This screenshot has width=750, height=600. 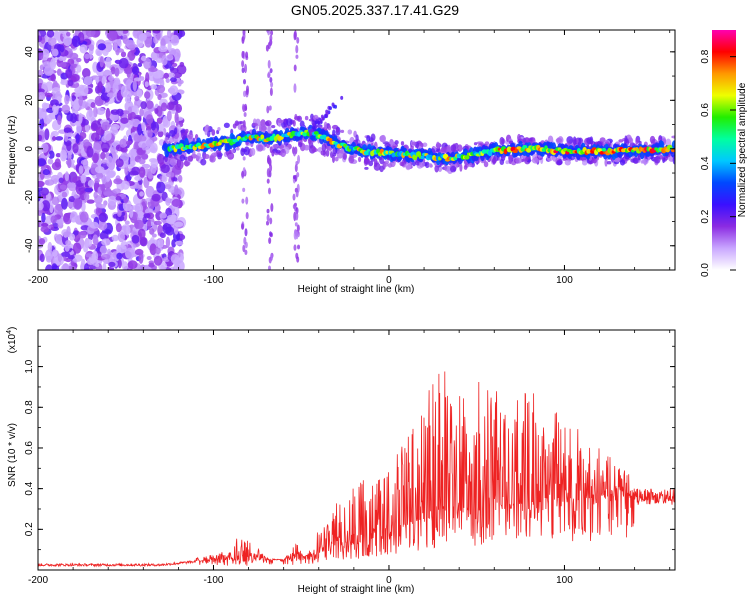 What do you see at coordinates (356, 289) in the screenshot?
I see `spectrogram-xlabel: Height of straight line (km)` at bounding box center [356, 289].